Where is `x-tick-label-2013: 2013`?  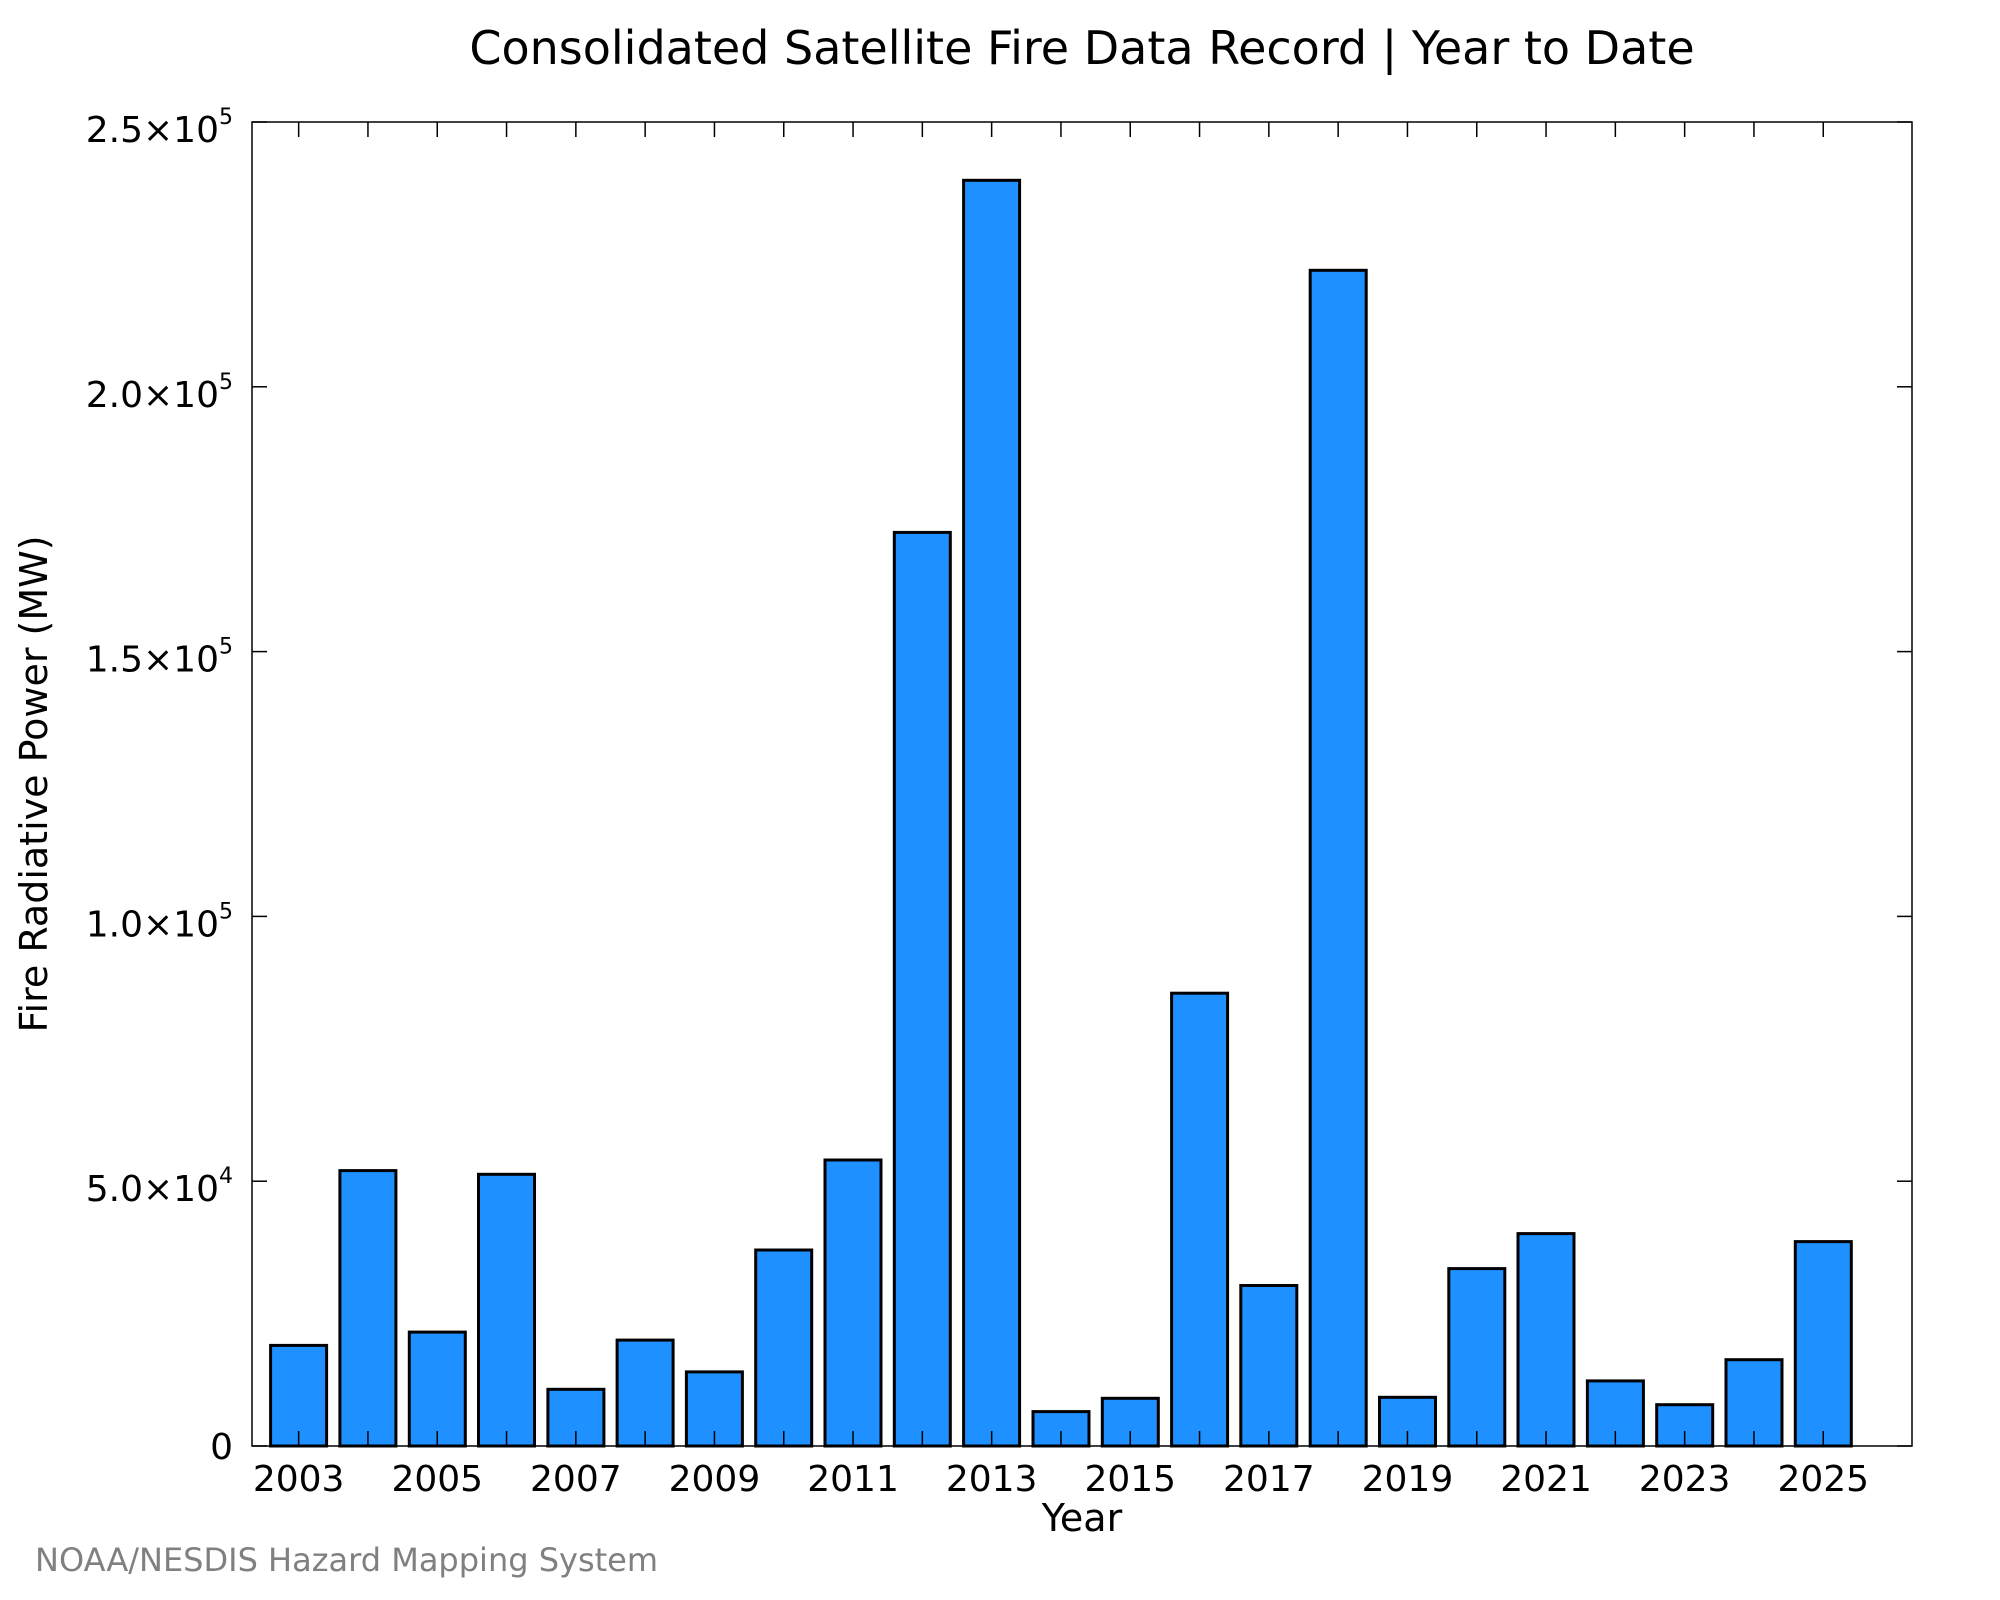
x-tick-label-2013: 2013 is located at coordinates (992, 1479).